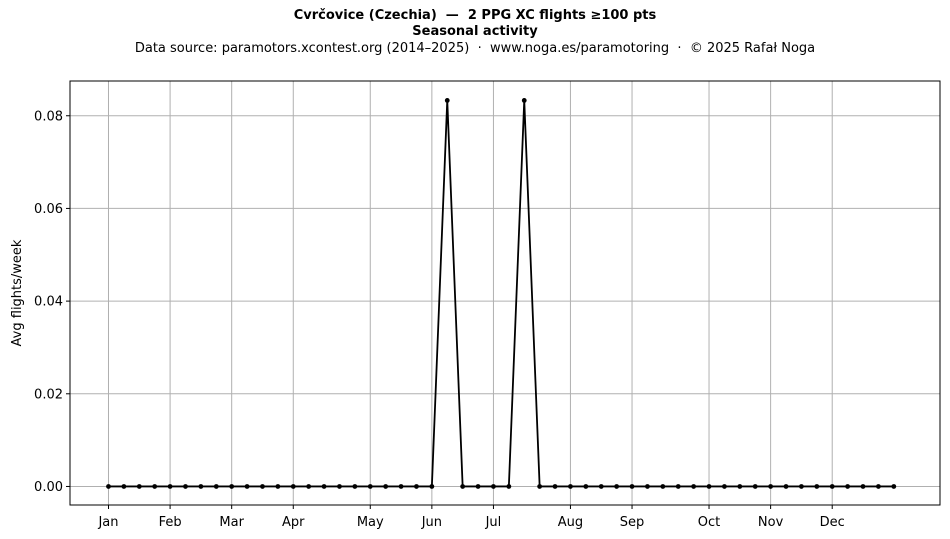 The height and width of the screenshot is (539, 950). I want to click on x-tick-label: Jul, so click(493, 522).